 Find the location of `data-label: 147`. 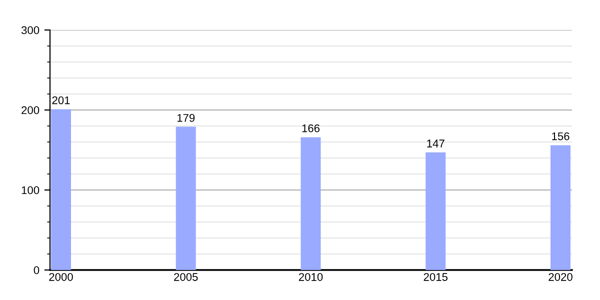

data-label: 147 is located at coordinates (435, 144).